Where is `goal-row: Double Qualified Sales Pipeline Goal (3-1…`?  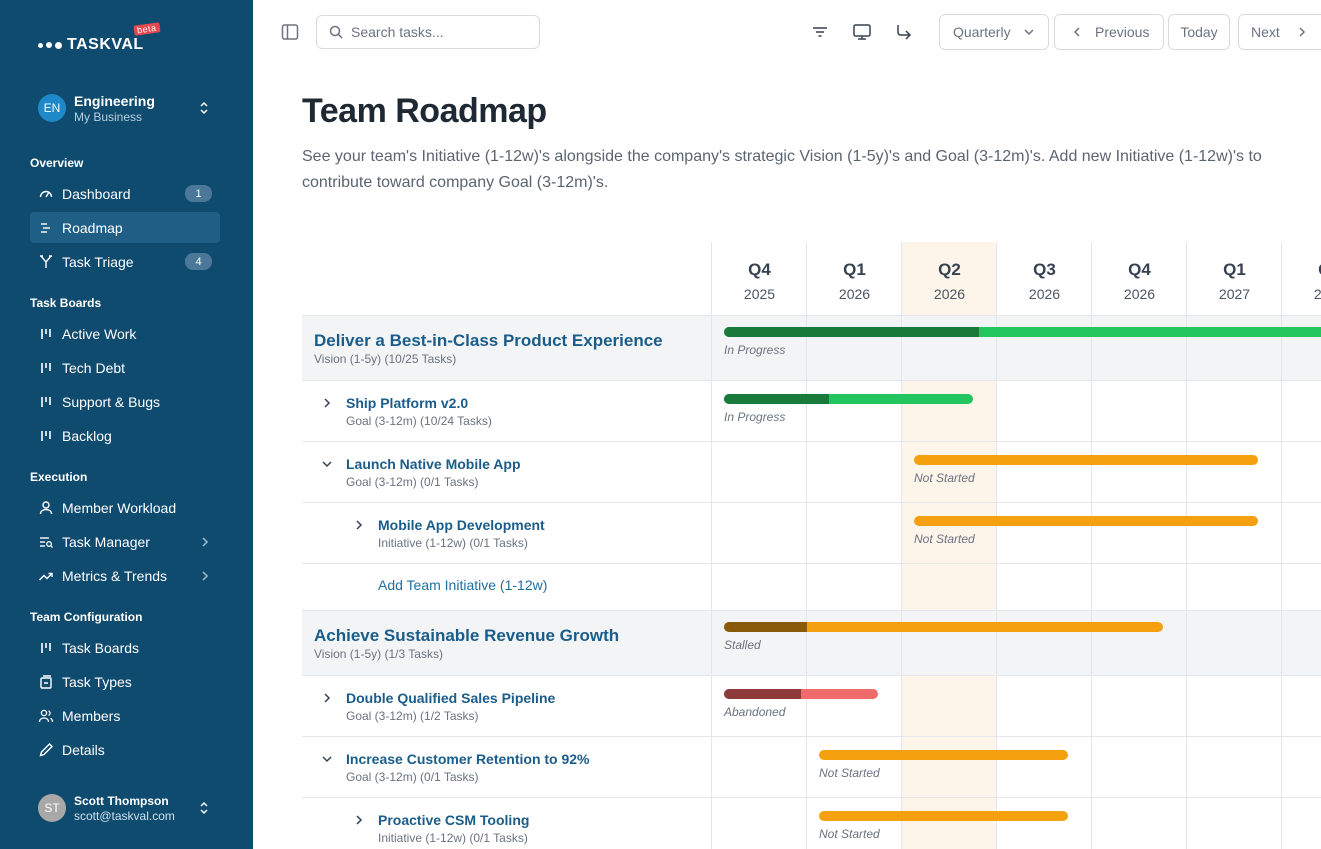
goal-row: Double Qualified Sales Pipeline Goal (3-1… is located at coordinates (811, 705).